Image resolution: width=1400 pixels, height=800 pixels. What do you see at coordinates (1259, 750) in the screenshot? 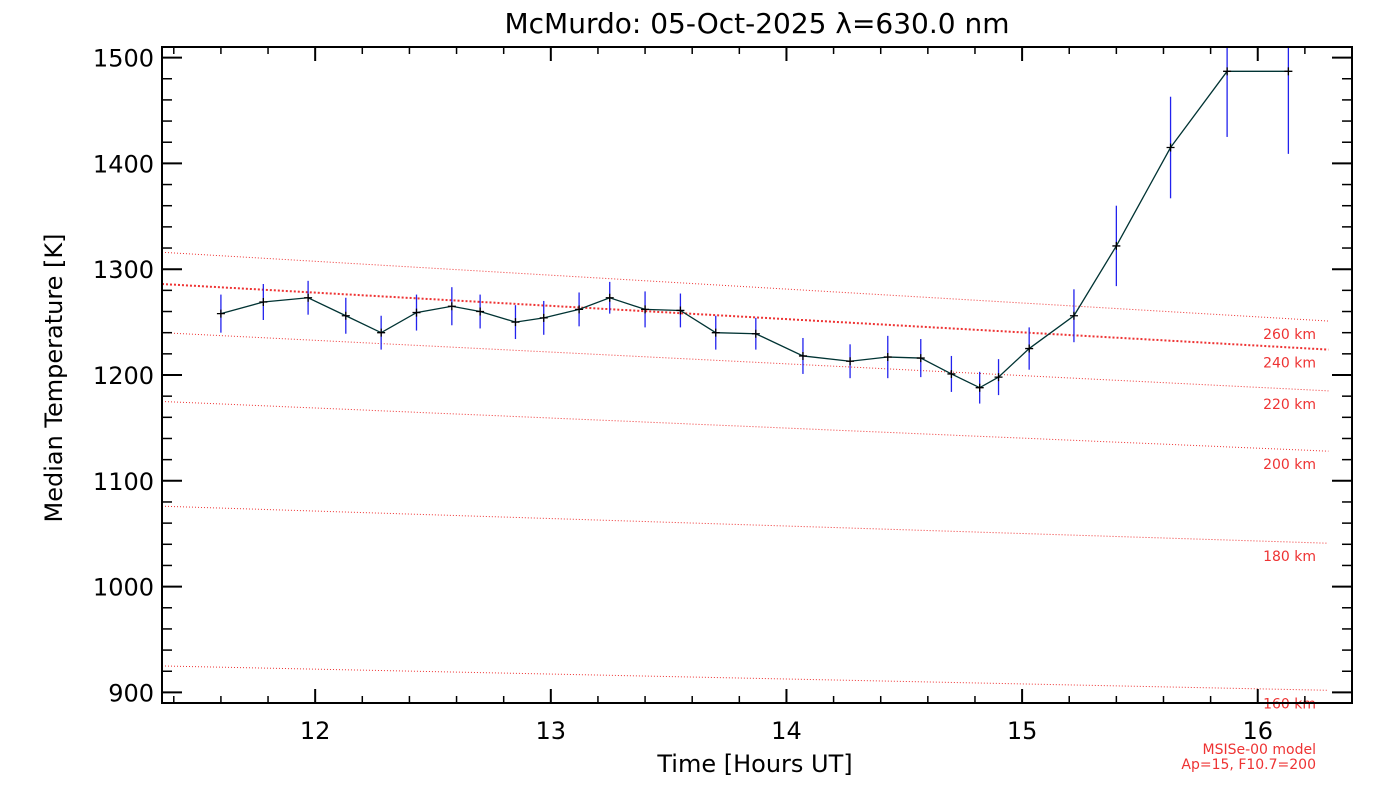
I see `model-name: MSISe-00 model` at bounding box center [1259, 750].